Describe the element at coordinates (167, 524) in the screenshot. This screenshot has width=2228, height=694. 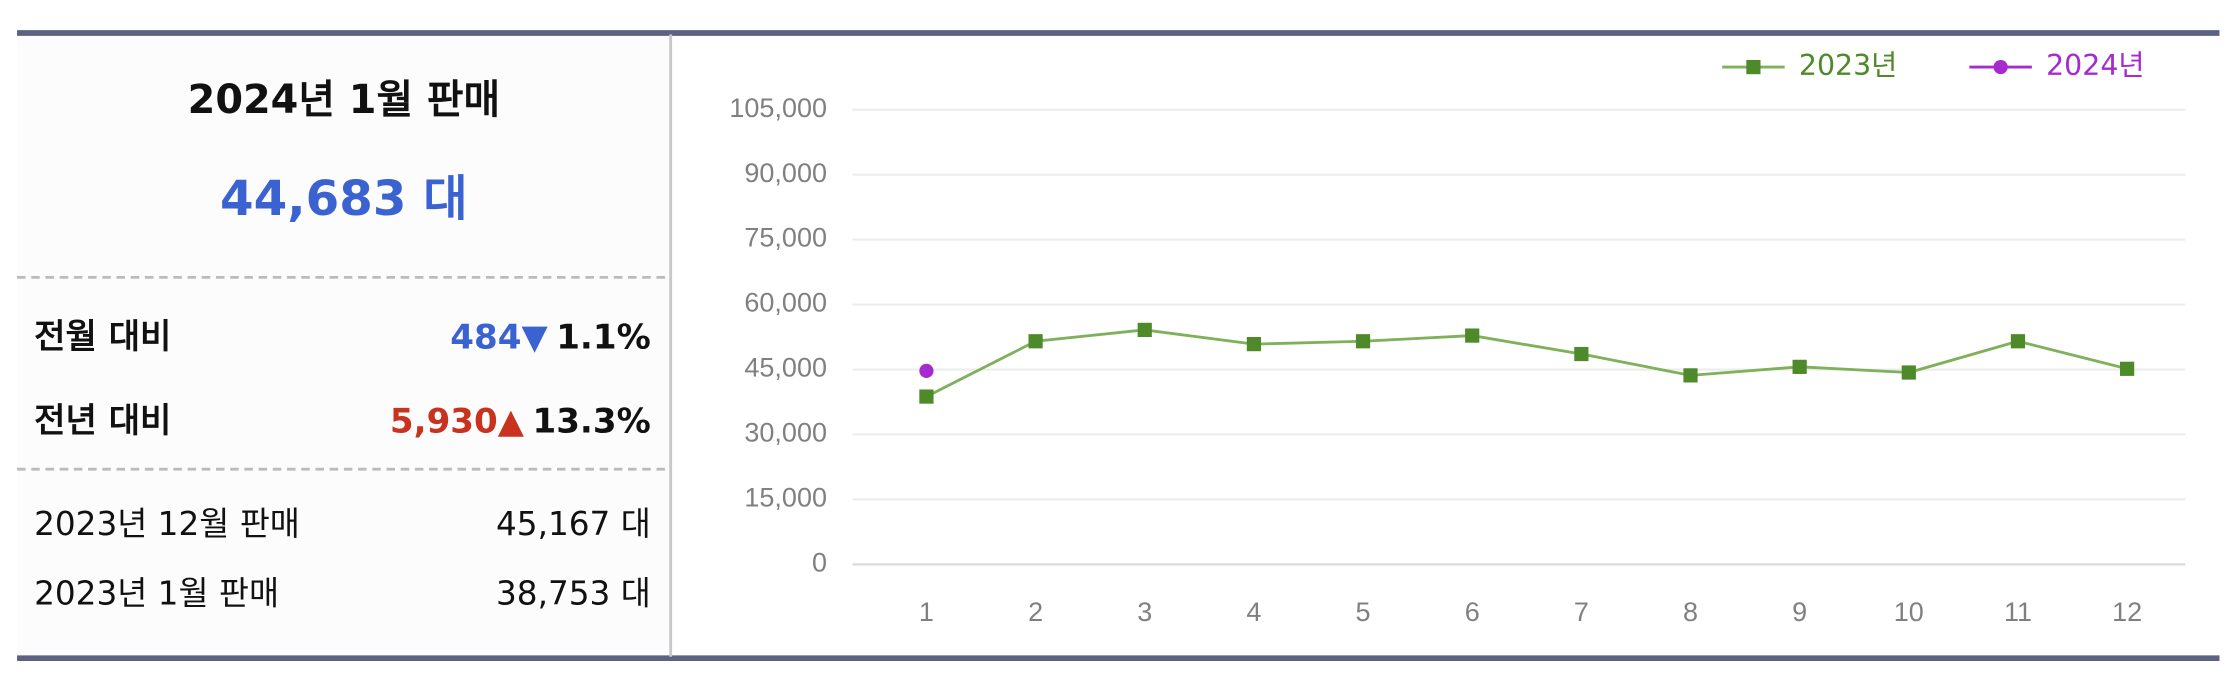
I see `history-label: 2023년 12월 판매` at that location.